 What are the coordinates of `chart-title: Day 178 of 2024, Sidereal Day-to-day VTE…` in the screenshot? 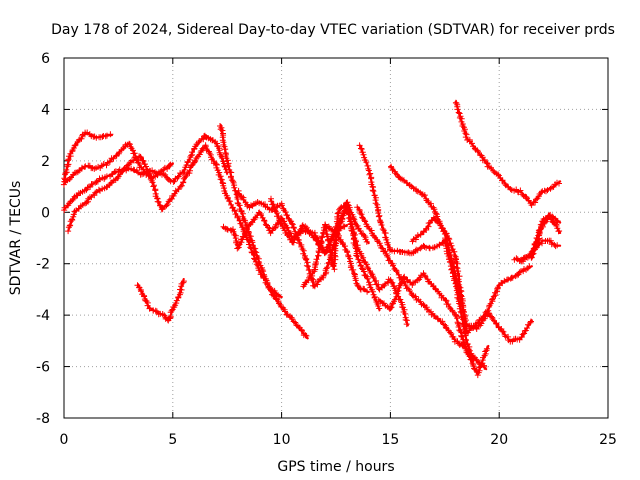 It's located at (333, 30).